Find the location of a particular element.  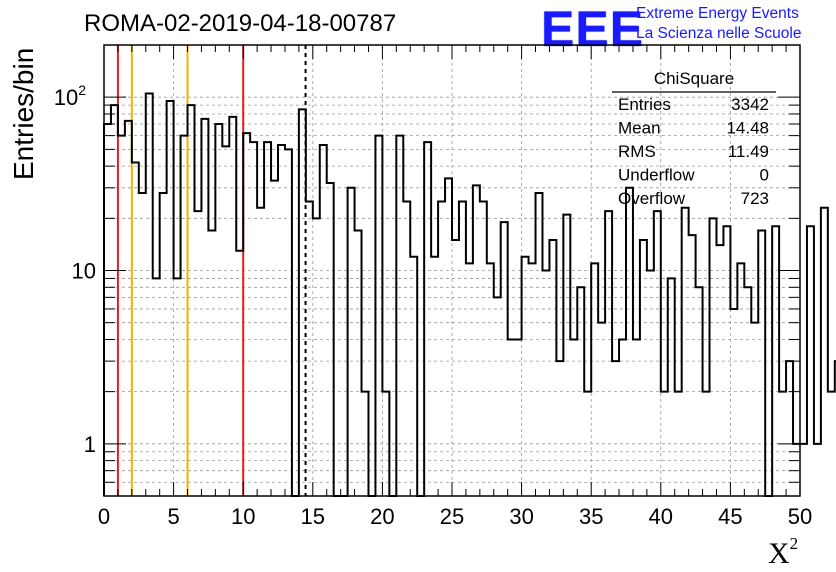

x-tick-label: 25 is located at coordinates (452, 516).